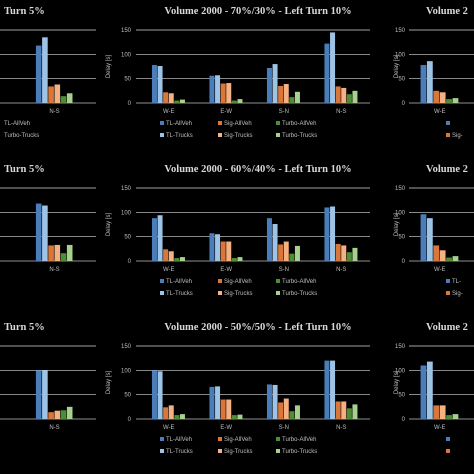 This screenshot has width=474, height=474. I want to click on legend-label: TL-AllVeh, so click(17, 124).